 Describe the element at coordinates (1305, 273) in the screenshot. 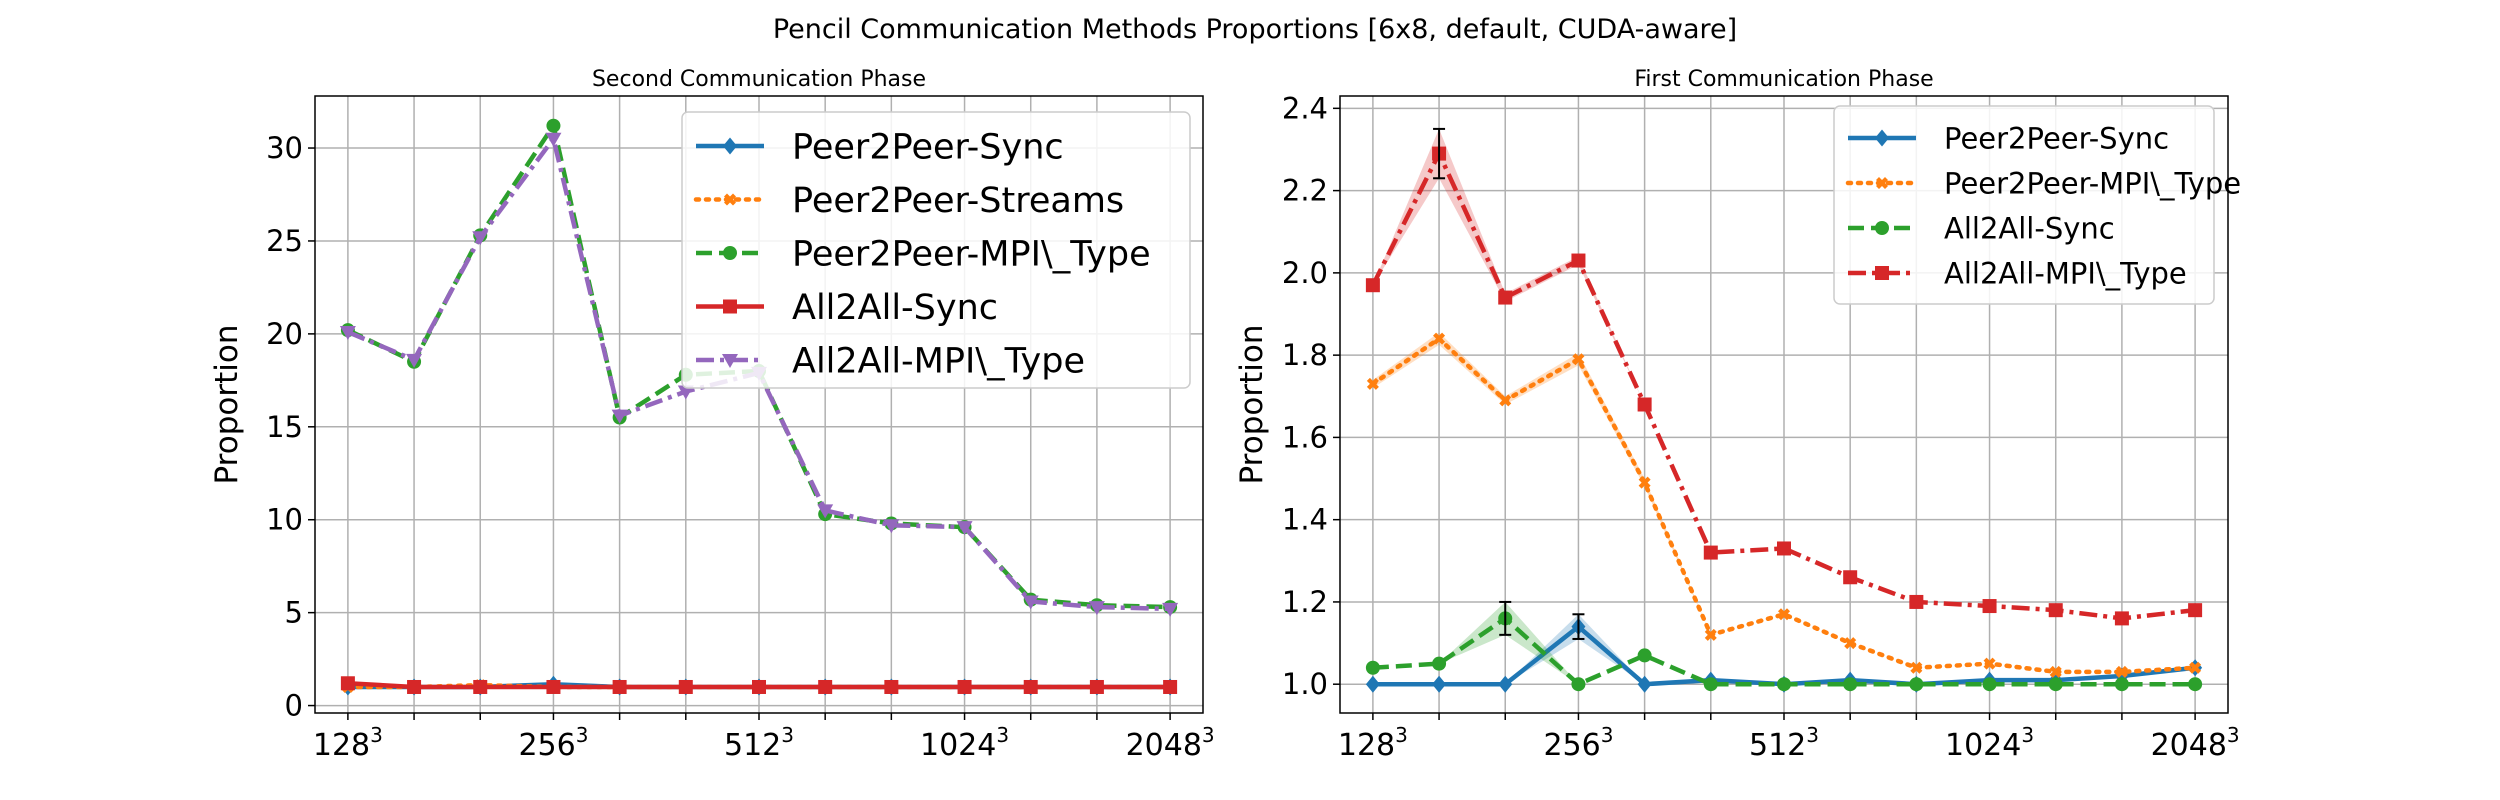

I see `y-tick-label: 2.0` at that location.